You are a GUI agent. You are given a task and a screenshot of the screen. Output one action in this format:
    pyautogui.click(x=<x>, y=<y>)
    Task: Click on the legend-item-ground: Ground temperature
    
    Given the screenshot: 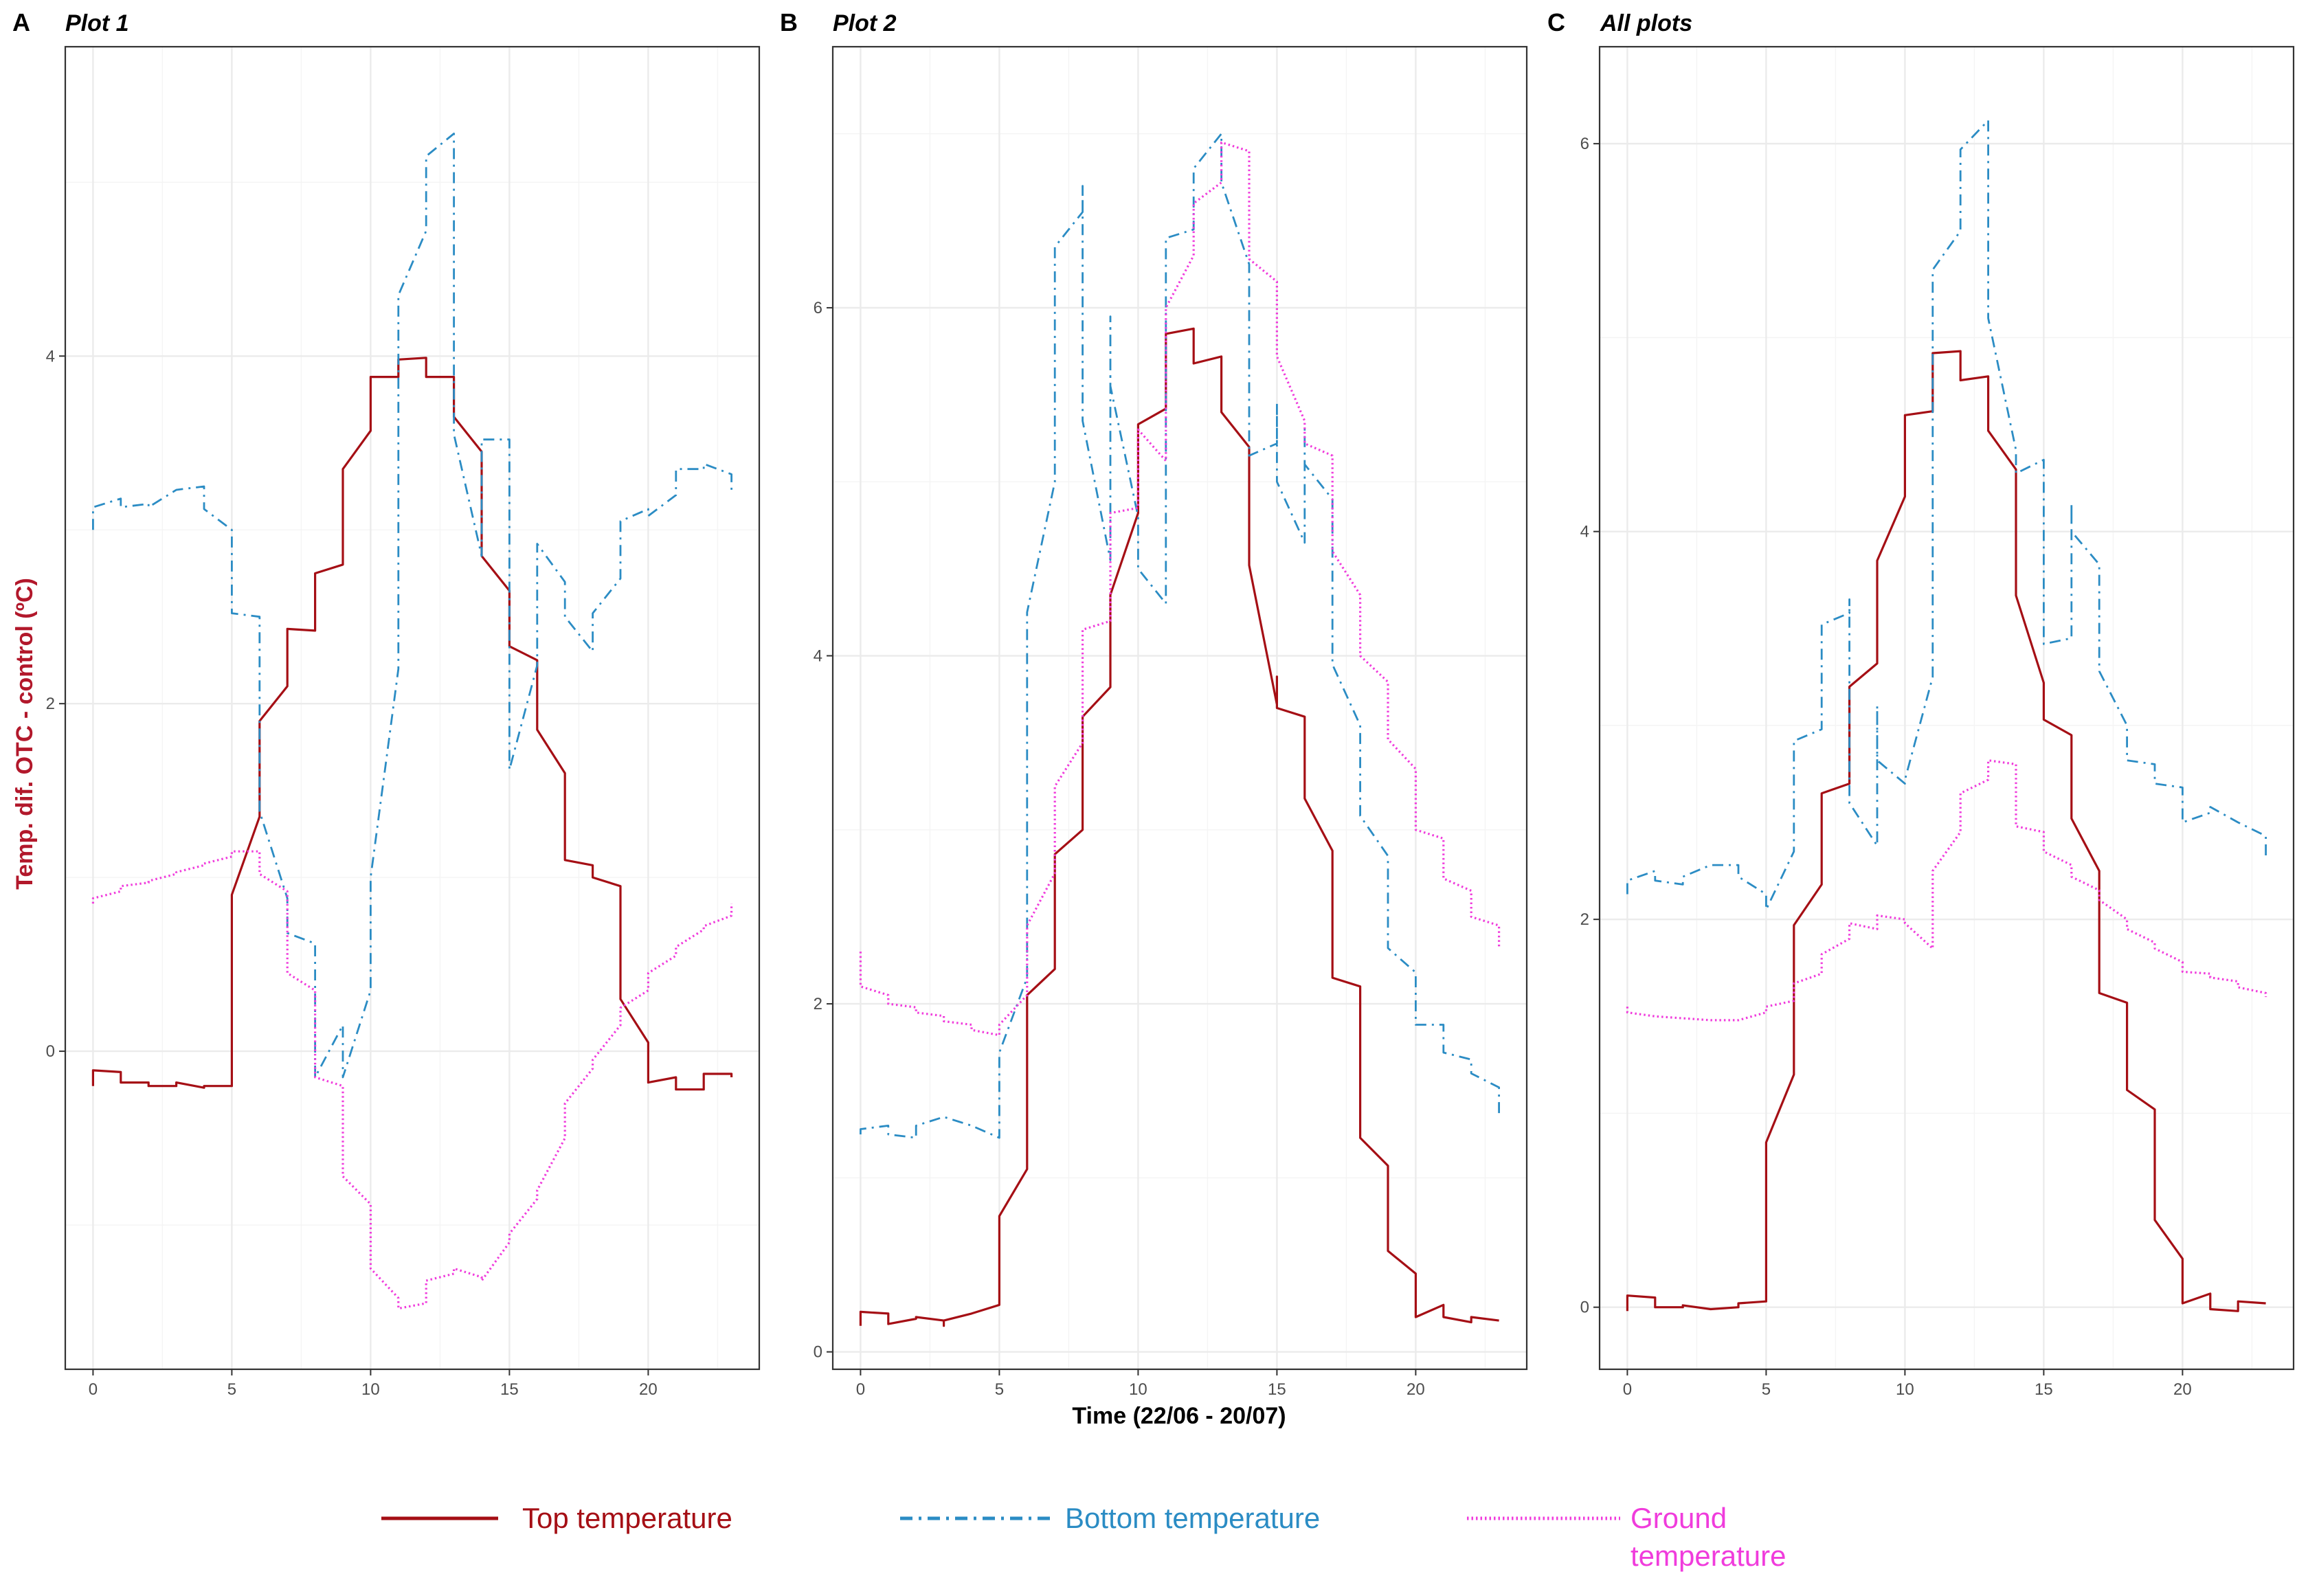 What is the action you would take?
    pyautogui.click(x=1627, y=1537)
    